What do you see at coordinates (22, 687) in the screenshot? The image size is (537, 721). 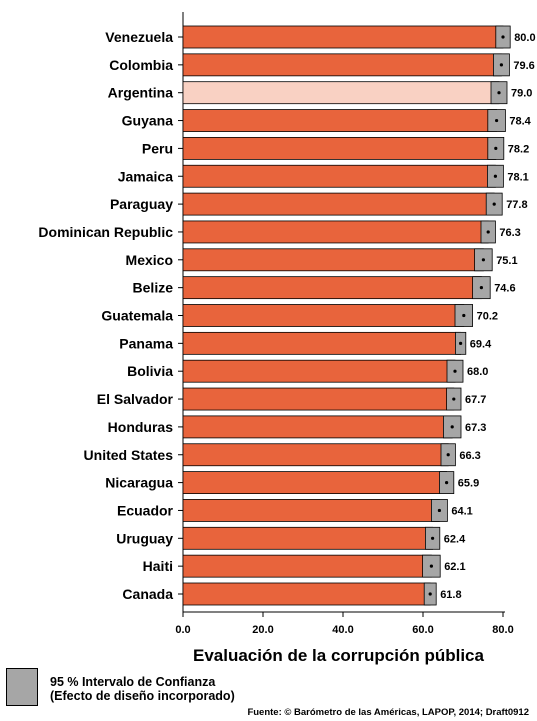 I see `ci-legend-swatch` at bounding box center [22, 687].